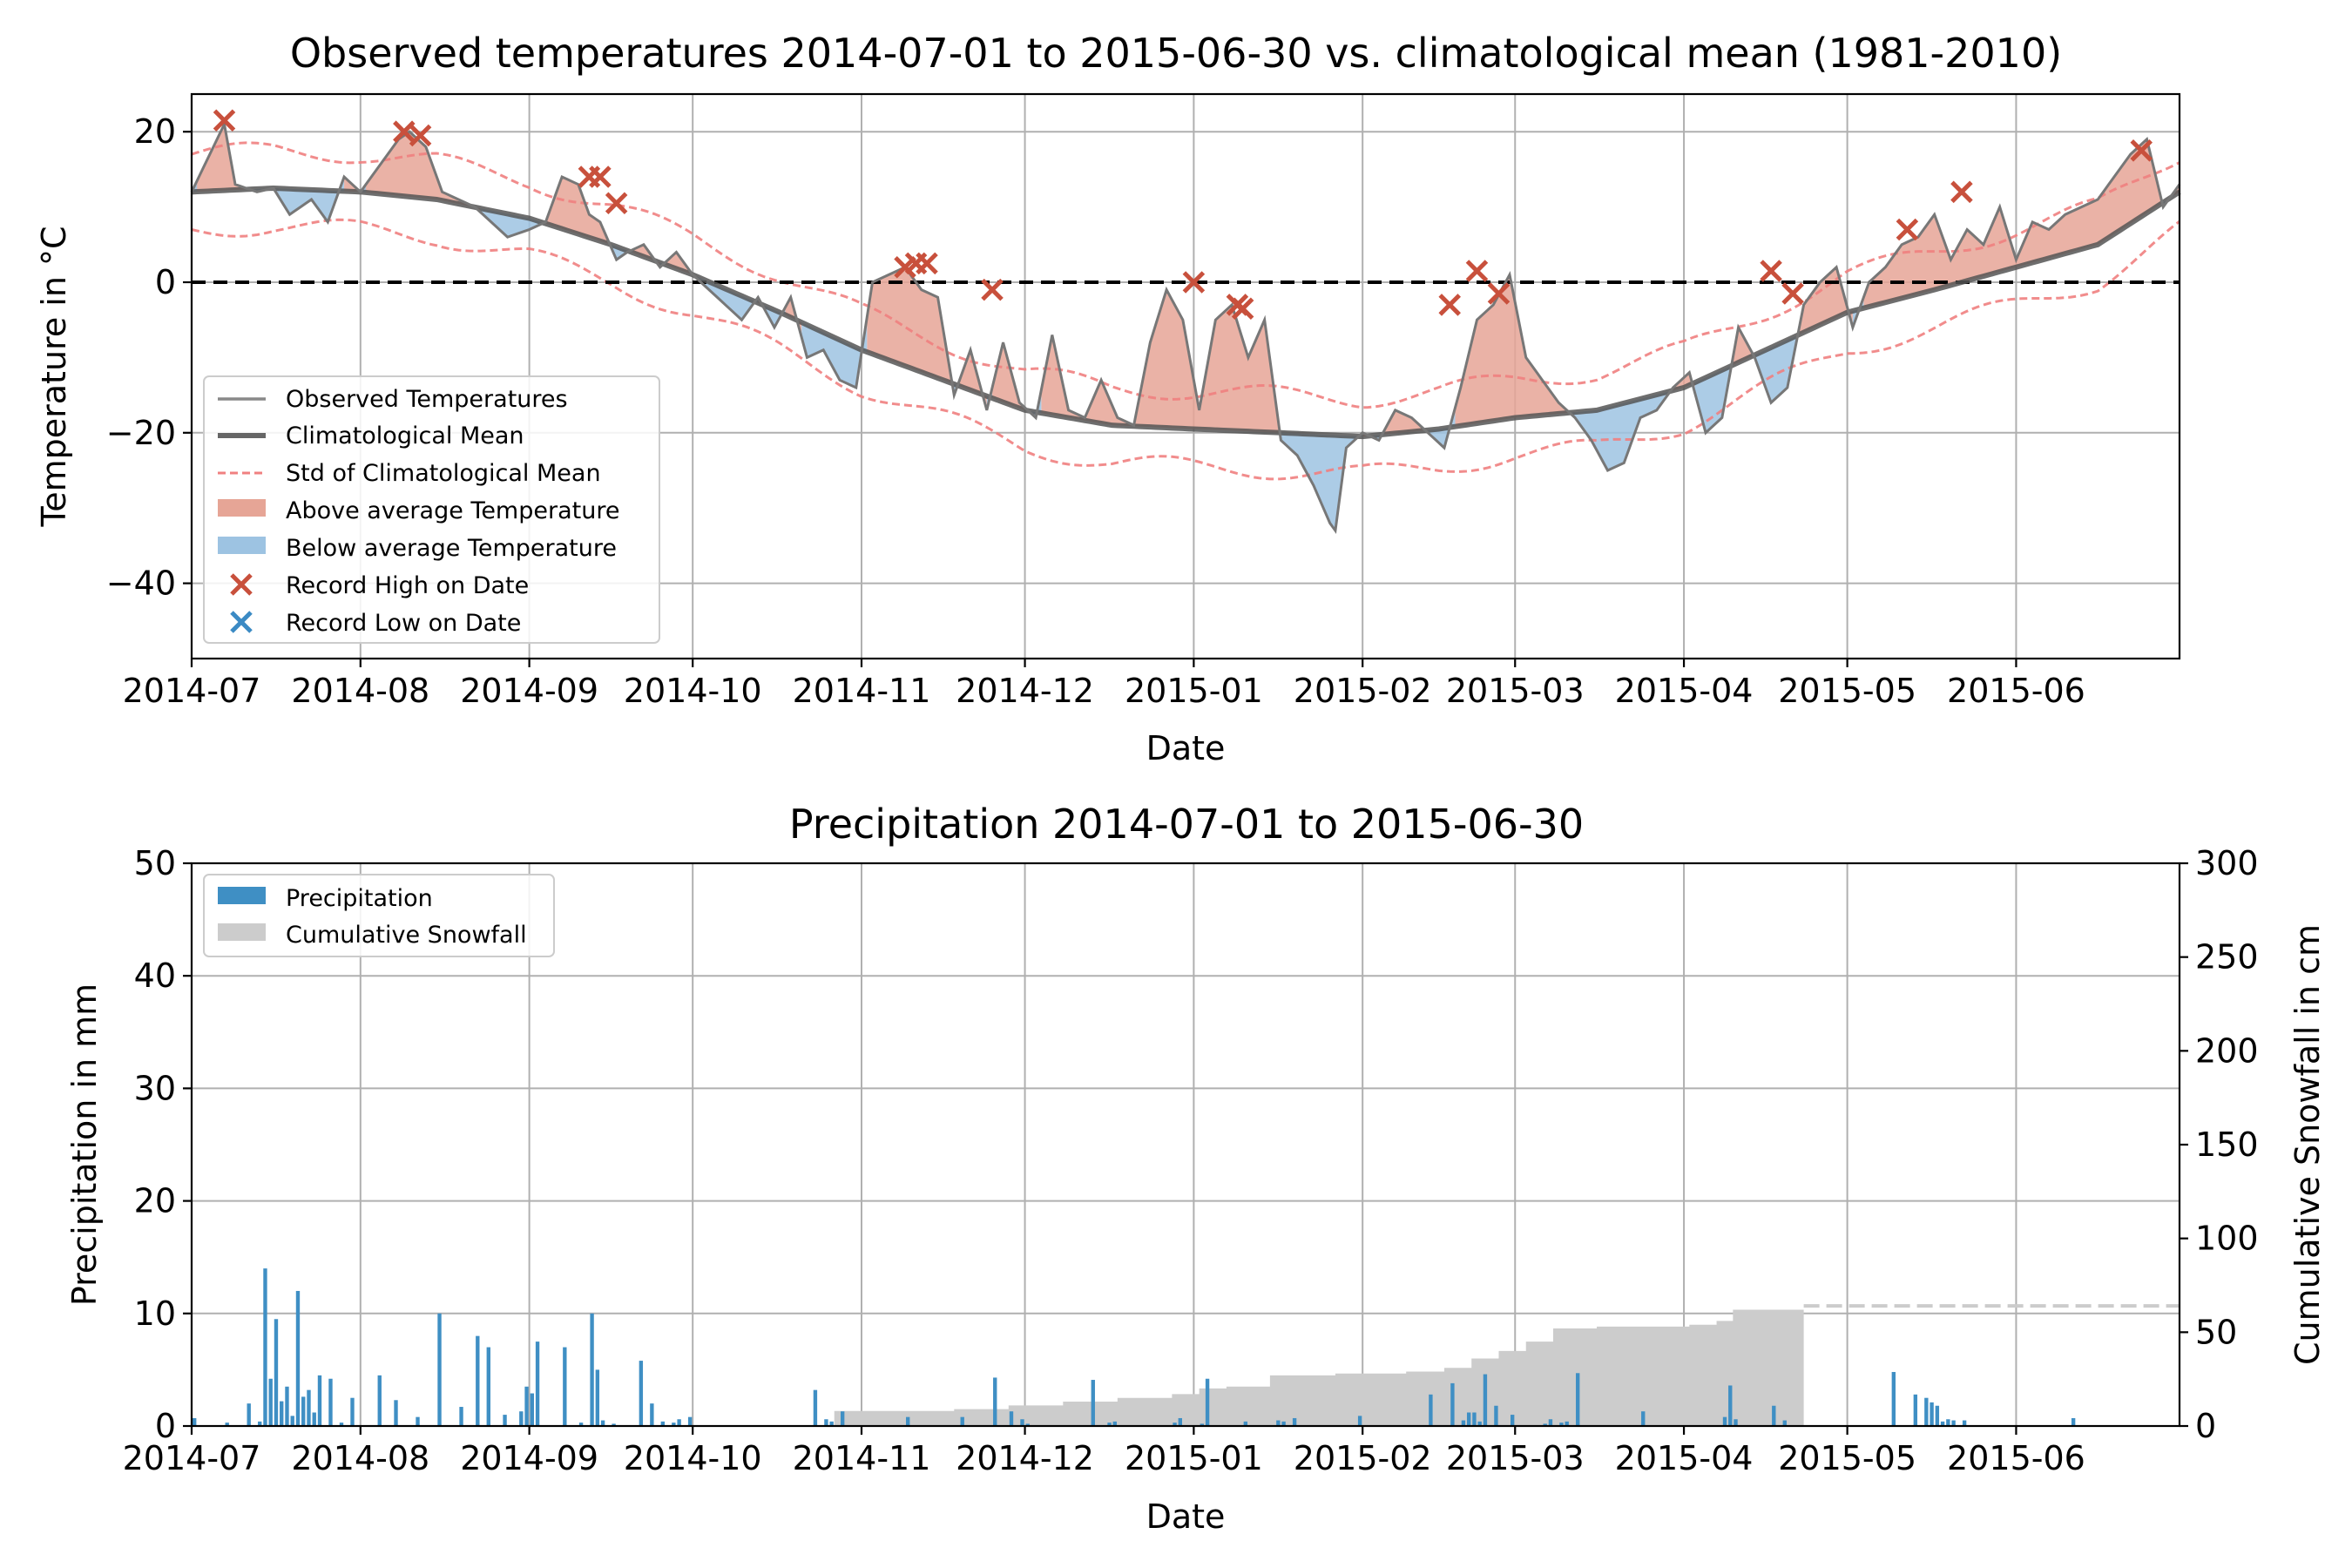  What do you see at coordinates (405, 435) in the screenshot?
I see `svg-text: Climatological Mean` at bounding box center [405, 435].